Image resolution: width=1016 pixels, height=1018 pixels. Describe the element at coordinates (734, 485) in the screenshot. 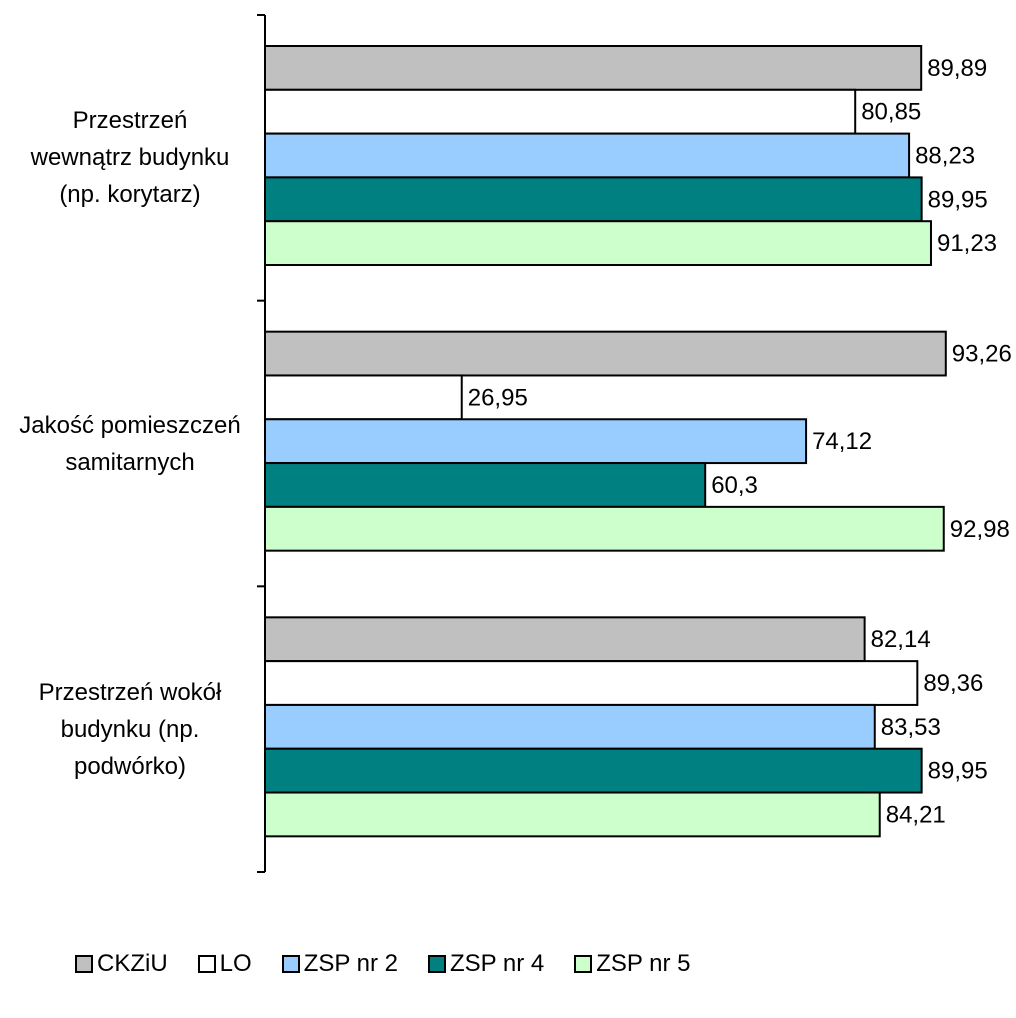

I see `data-label: 60,3` at that location.